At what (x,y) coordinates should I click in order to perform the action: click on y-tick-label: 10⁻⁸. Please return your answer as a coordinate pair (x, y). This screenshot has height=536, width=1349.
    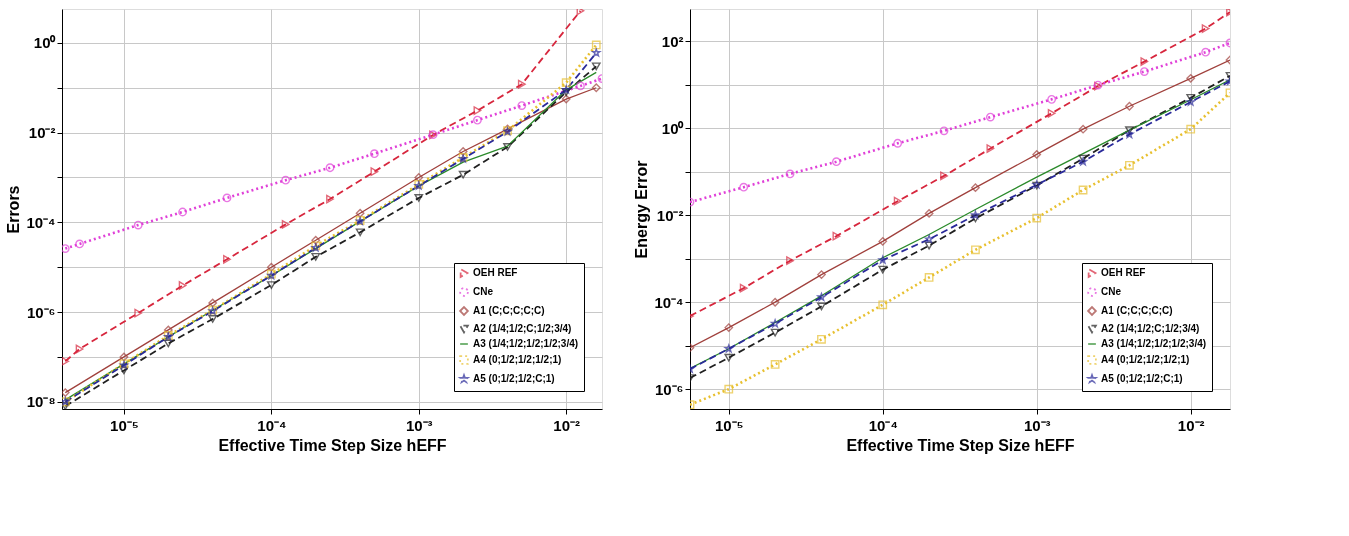
    Looking at the image, I should click on (41, 402).